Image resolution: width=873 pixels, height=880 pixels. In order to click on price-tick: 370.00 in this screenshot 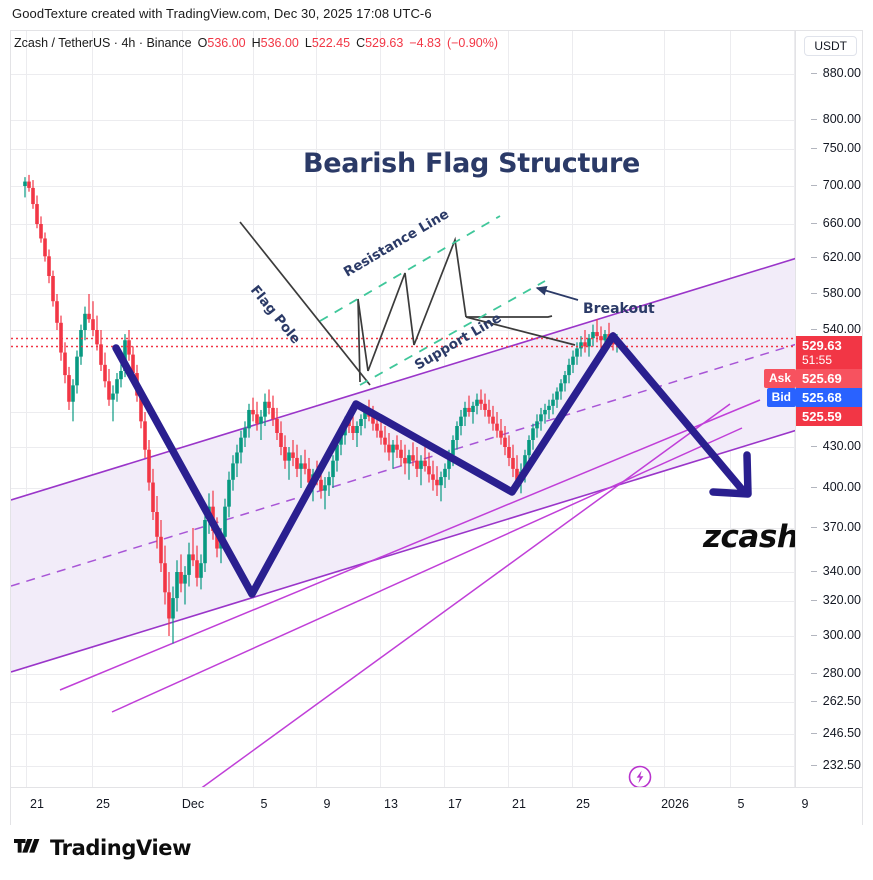, I will do `click(835, 527)`.